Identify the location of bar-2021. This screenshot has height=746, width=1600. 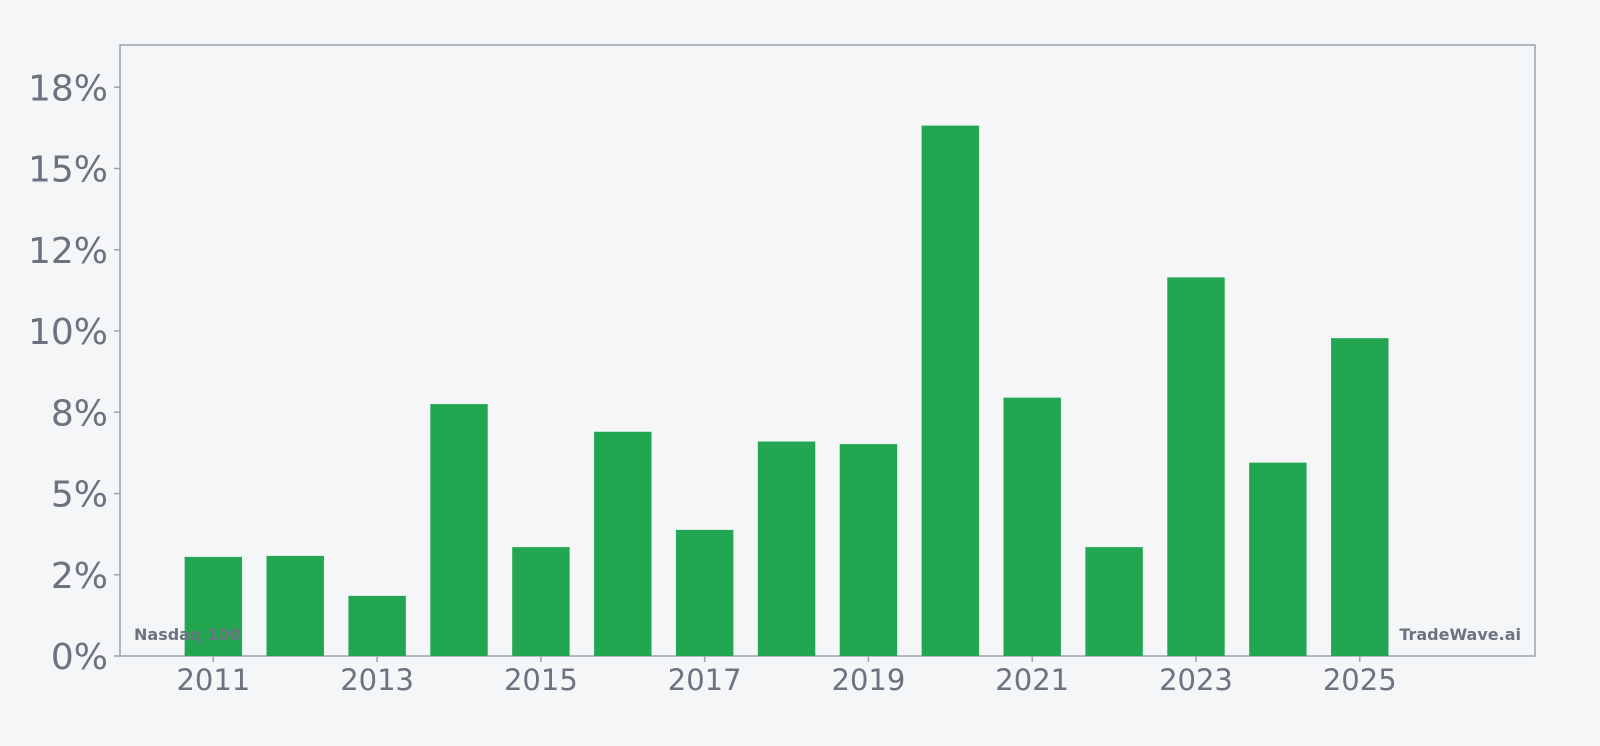
(1032, 526).